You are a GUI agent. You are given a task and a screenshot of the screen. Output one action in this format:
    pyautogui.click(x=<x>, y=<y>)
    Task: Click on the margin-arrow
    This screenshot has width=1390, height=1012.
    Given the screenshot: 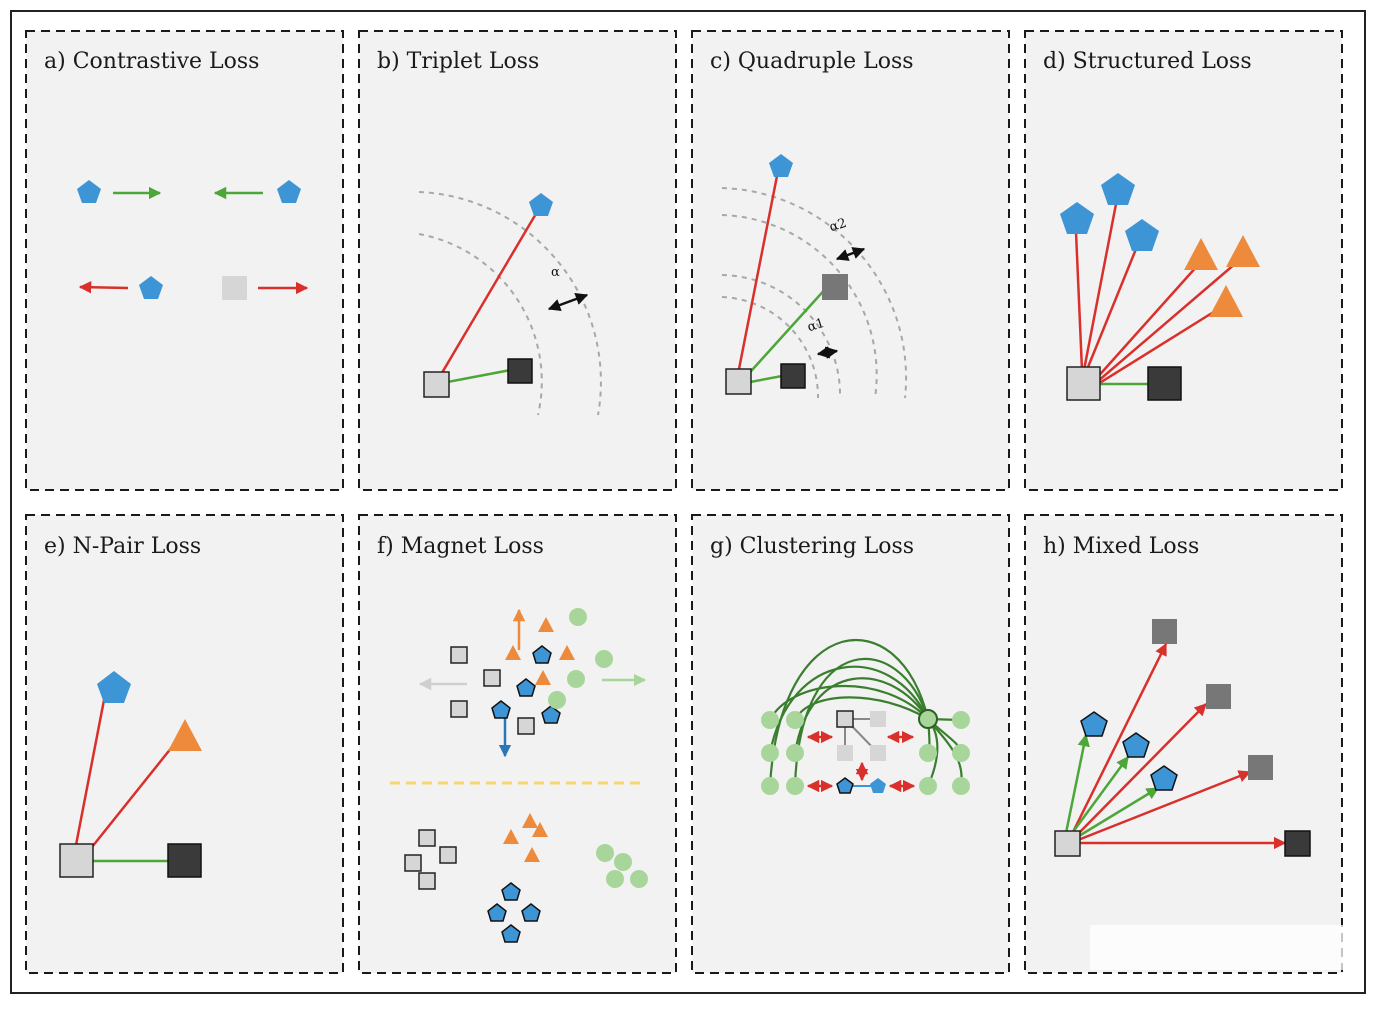 What is the action you would take?
    pyautogui.click(x=568, y=302)
    